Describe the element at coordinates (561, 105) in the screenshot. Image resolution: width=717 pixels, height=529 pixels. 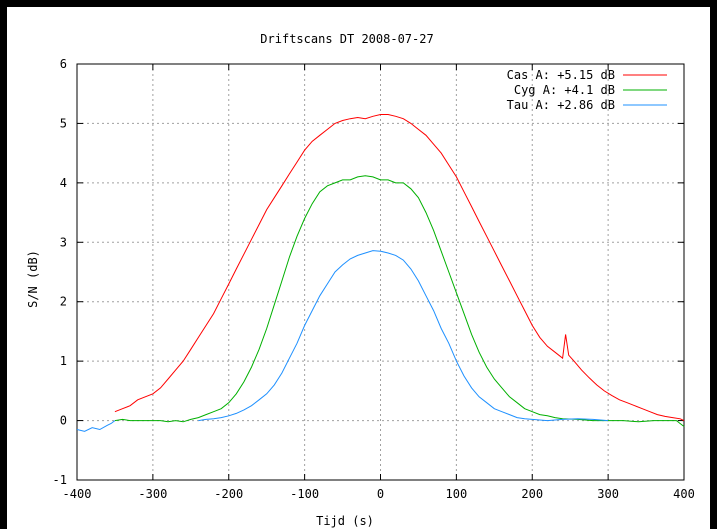
I see `legend-label-tau-a: Tau A: +2.86 dB` at that location.